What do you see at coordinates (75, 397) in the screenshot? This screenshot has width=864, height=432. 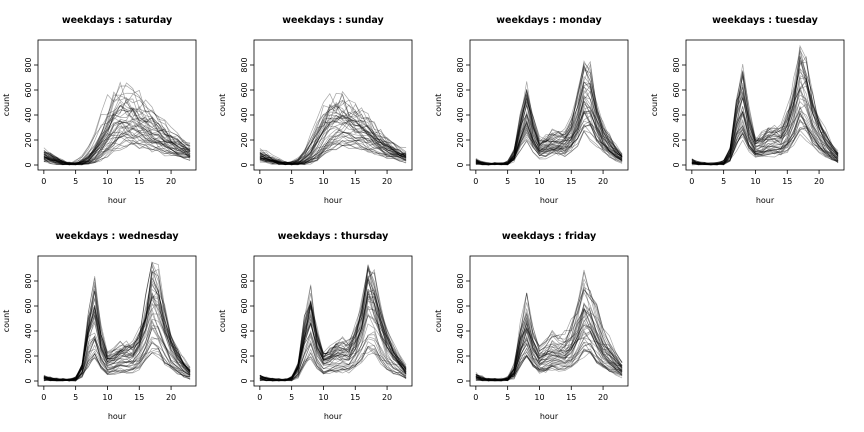 I see `x-tick-label: 5` at bounding box center [75, 397].